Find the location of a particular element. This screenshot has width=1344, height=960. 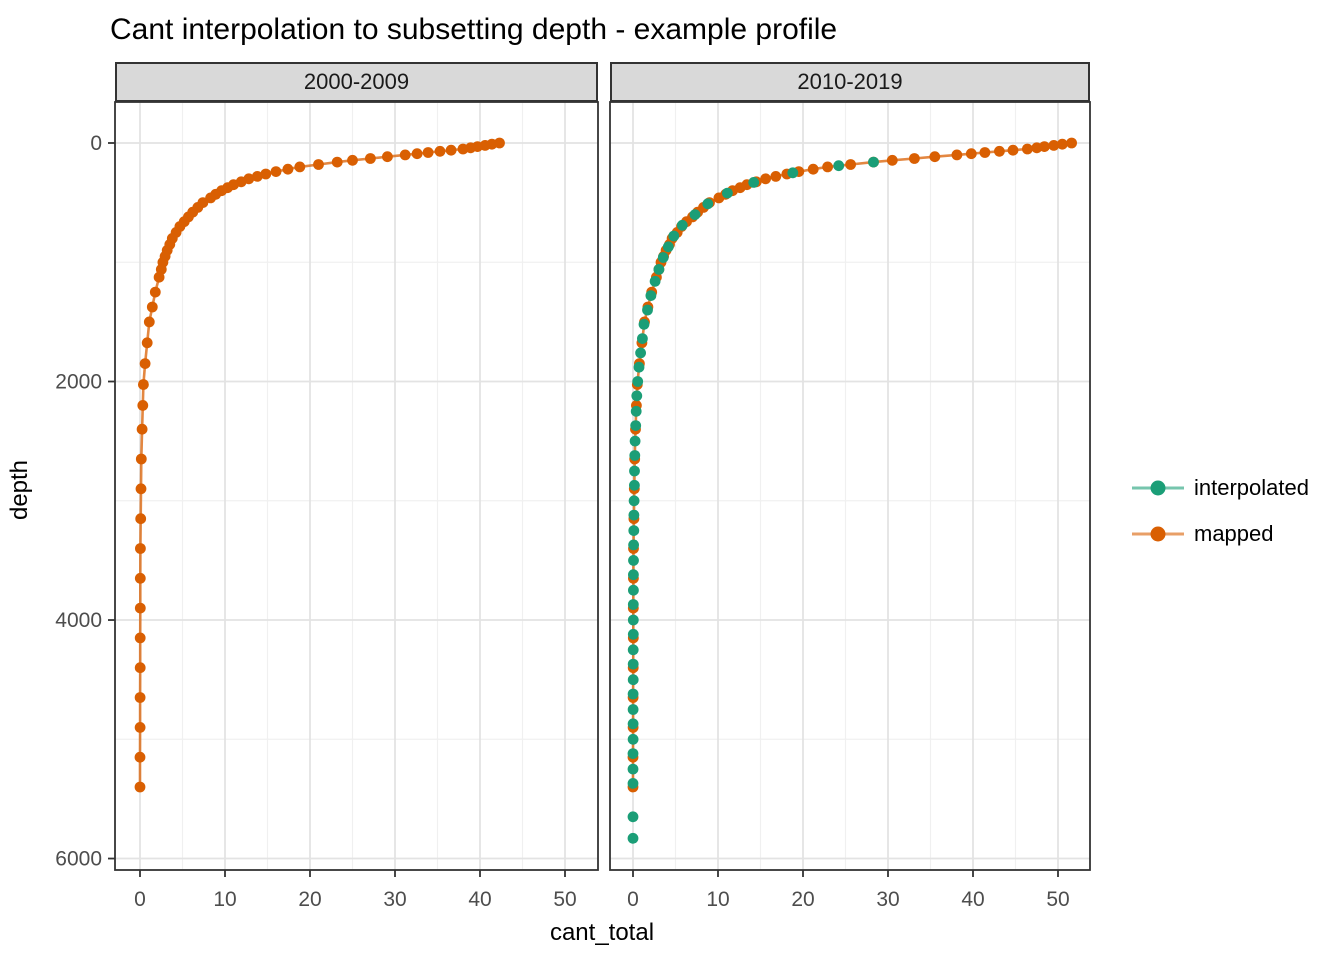

y-tick-label: 2000 is located at coordinates (78, 382).